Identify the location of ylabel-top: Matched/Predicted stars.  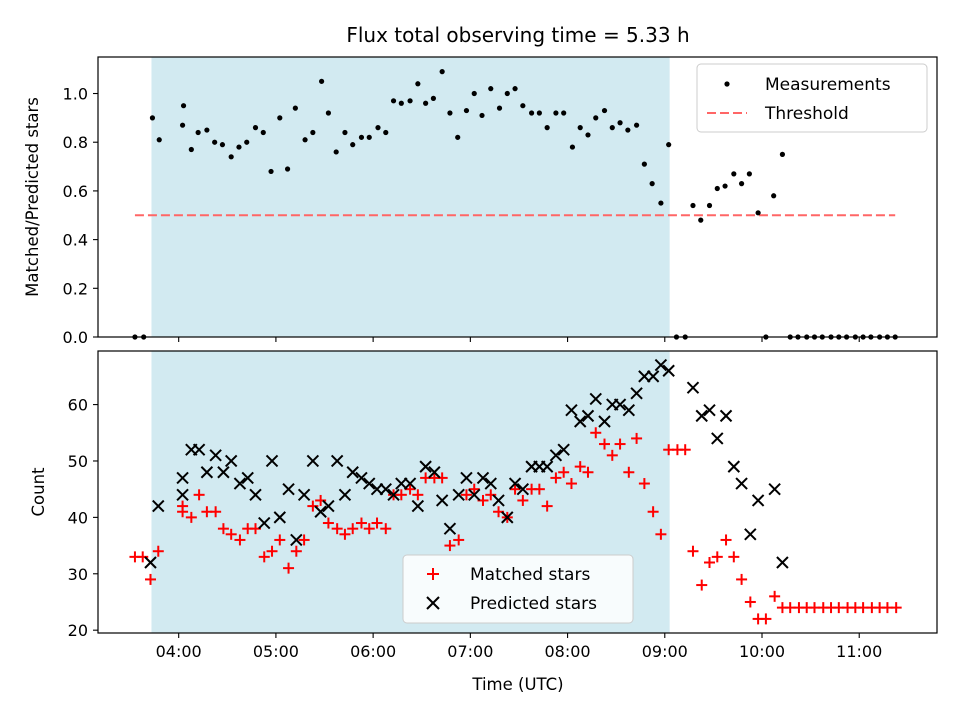
(32, 197).